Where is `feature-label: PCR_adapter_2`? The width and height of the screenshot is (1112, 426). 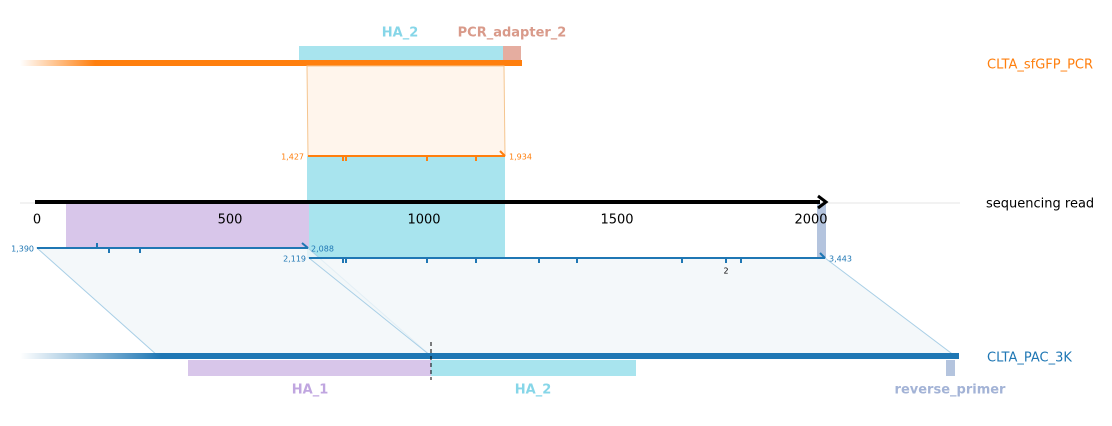
feature-label: PCR_adapter_2 is located at coordinates (512, 33).